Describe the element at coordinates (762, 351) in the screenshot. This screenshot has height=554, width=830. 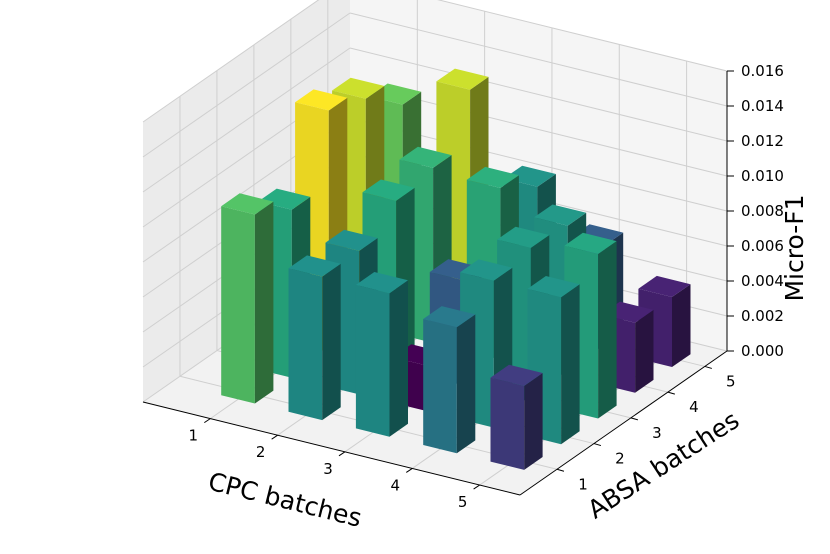
I see `z-tick-label: 0.000` at that location.